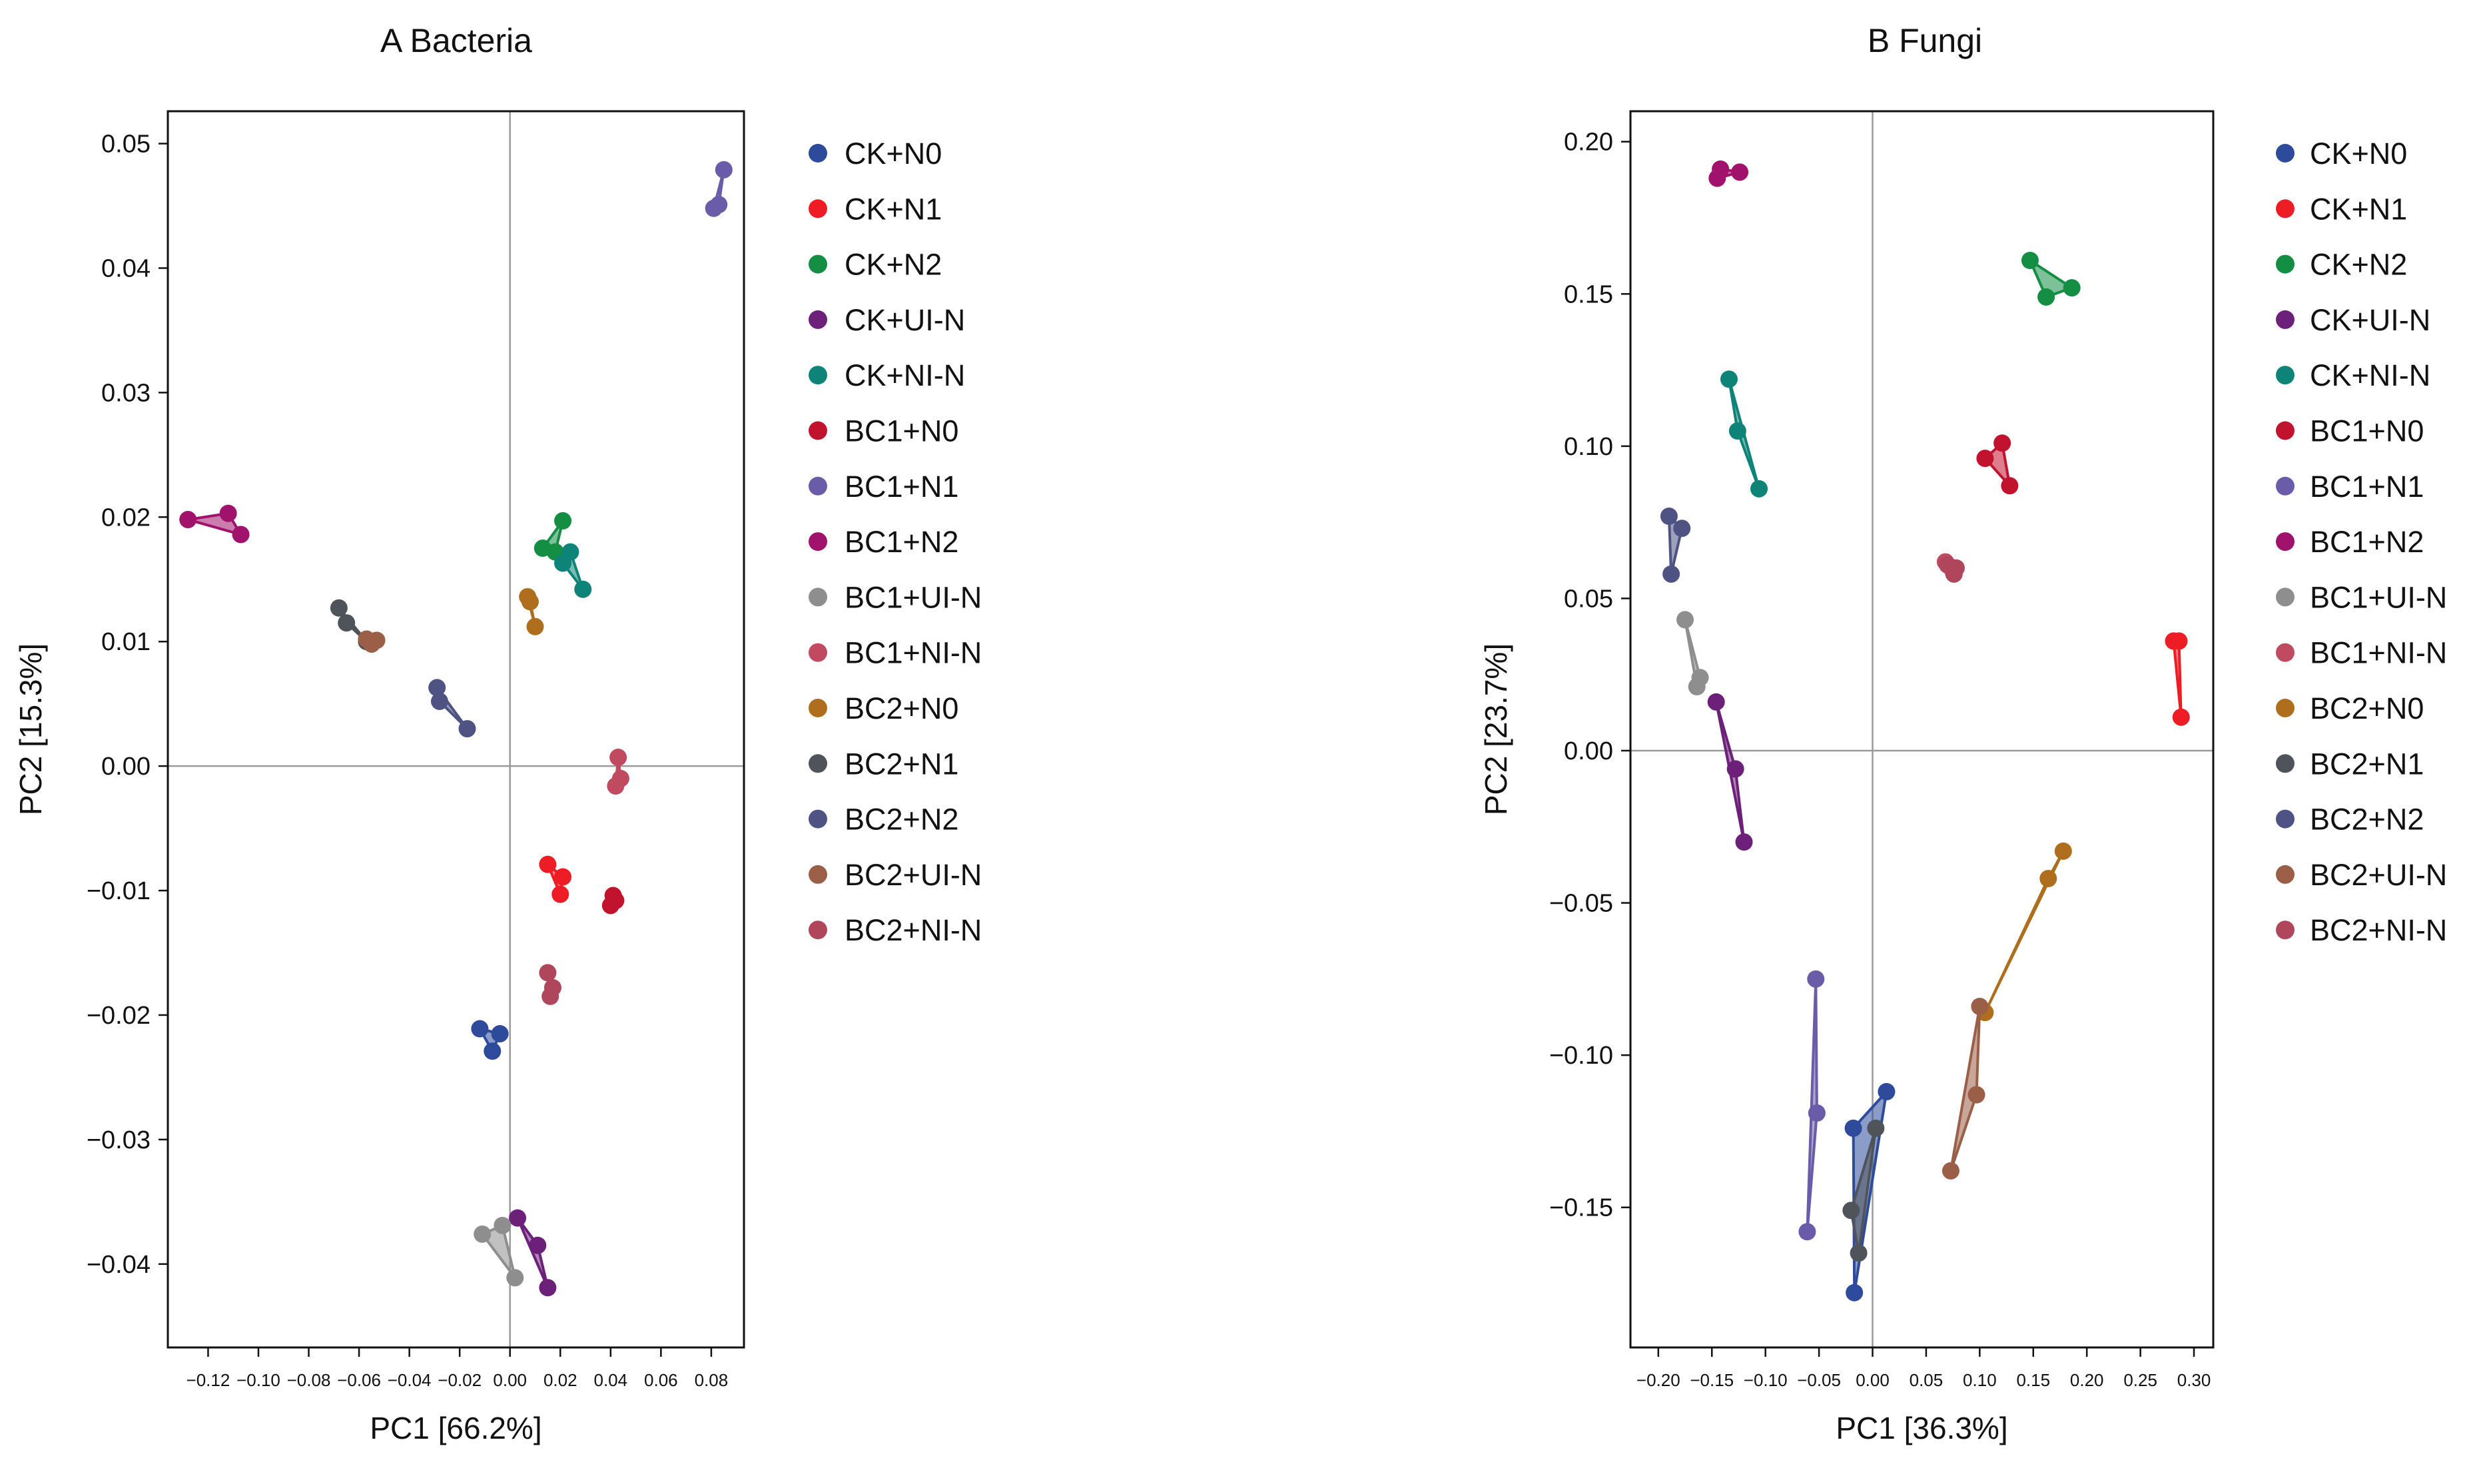 Image resolution: width=2477 pixels, height=1484 pixels. What do you see at coordinates (905, 375) in the screenshot?
I see `legend-label: CK+NI-N` at bounding box center [905, 375].